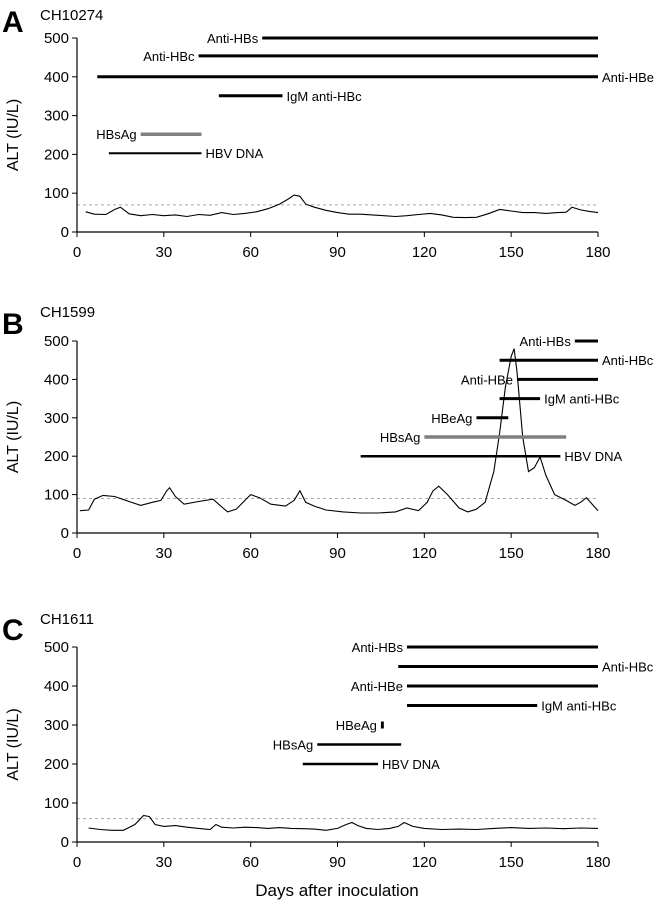 This screenshot has width=667, height=908. I want to click on panel-title: CH10274, so click(71, 15).